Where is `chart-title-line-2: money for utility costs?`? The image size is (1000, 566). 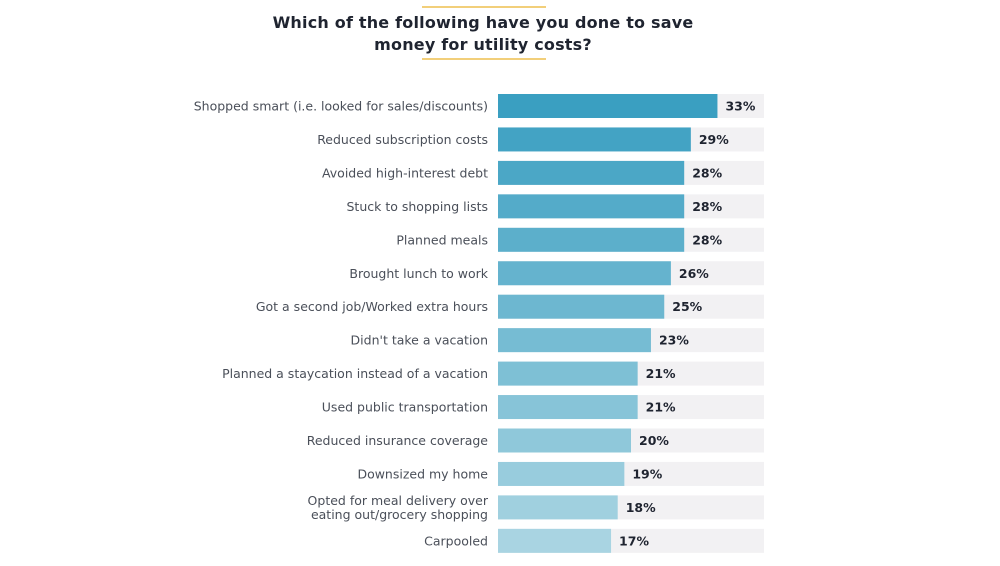
chart-title-line-2: money for utility costs? is located at coordinates (483, 44).